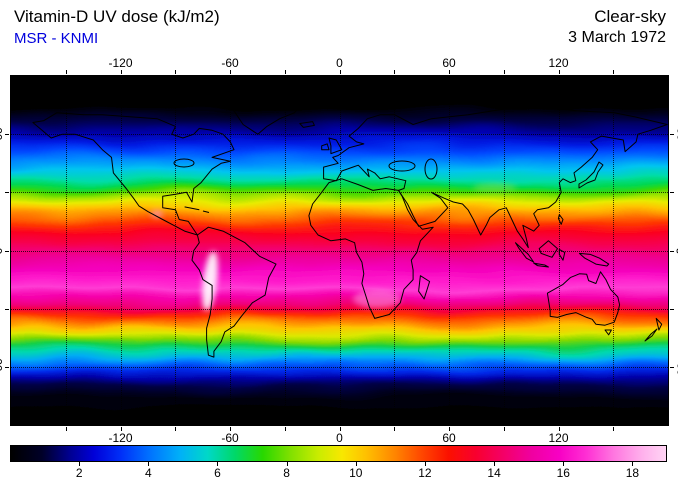 Image resolution: width=678 pixels, height=480 pixels. Describe the element at coordinates (210, 281) in the screenshot. I see `andes-high-uv-patch` at that location.